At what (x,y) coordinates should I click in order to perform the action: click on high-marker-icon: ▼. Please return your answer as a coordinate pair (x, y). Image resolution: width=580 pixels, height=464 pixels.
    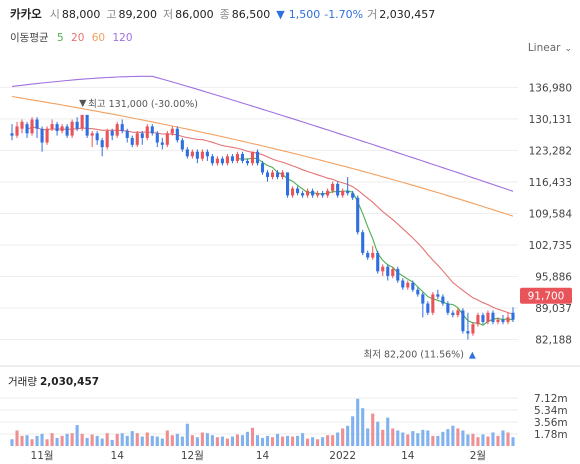
    Looking at the image, I should click on (83, 103).